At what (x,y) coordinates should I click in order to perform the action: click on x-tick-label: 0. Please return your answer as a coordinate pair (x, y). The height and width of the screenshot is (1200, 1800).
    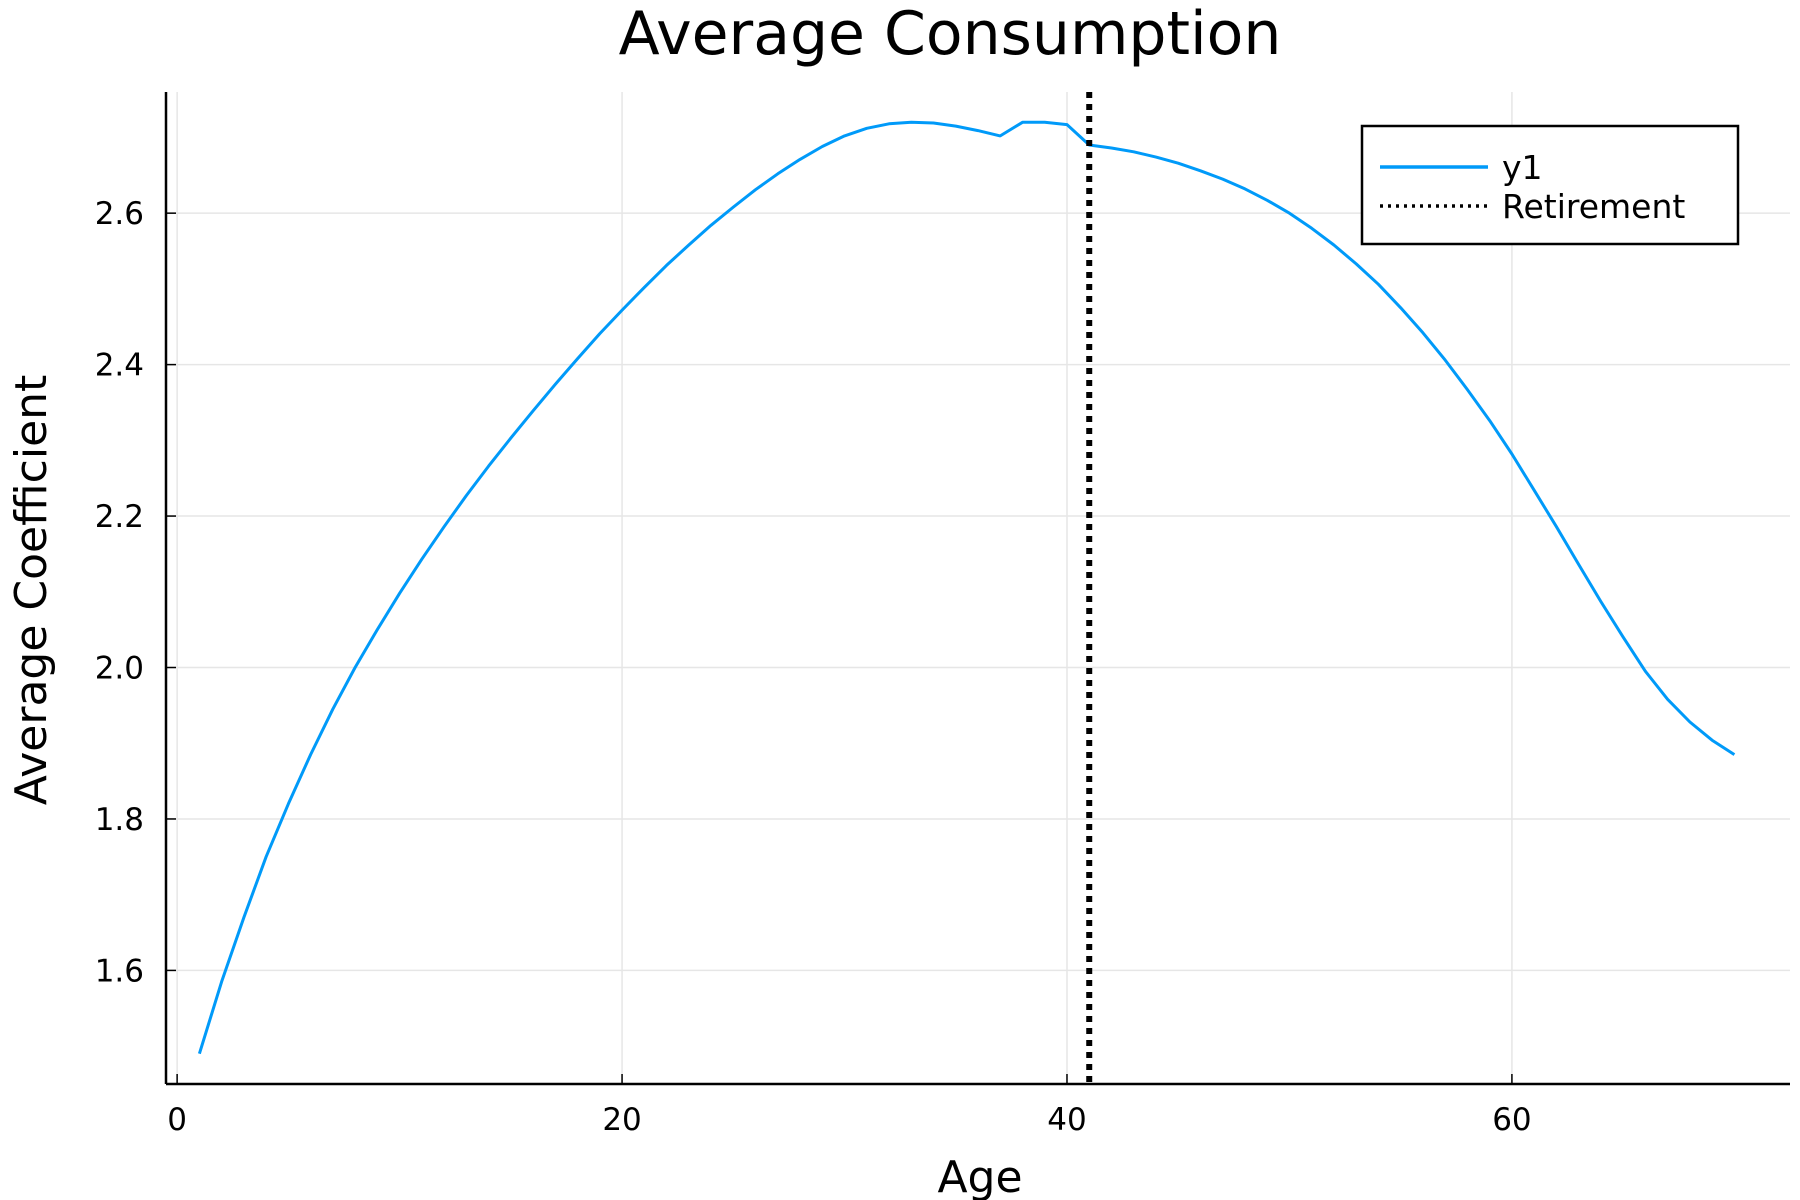
    Looking at the image, I should click on (177, 1120).